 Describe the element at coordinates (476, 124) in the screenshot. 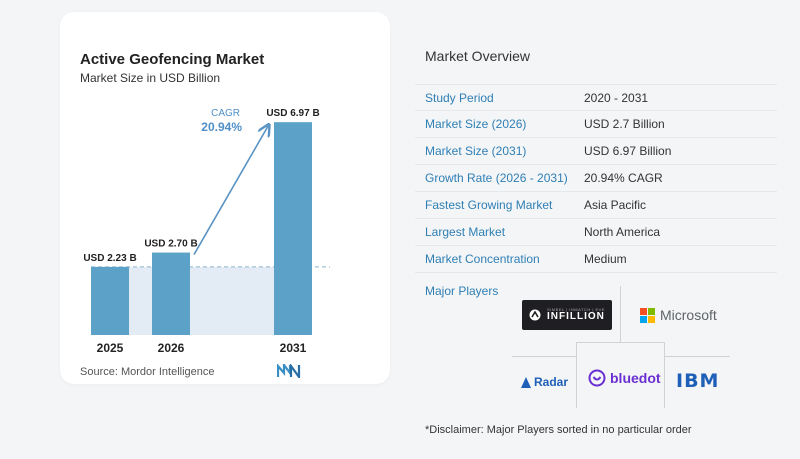

I see `overview-label: Market Size (2026)` at that location.